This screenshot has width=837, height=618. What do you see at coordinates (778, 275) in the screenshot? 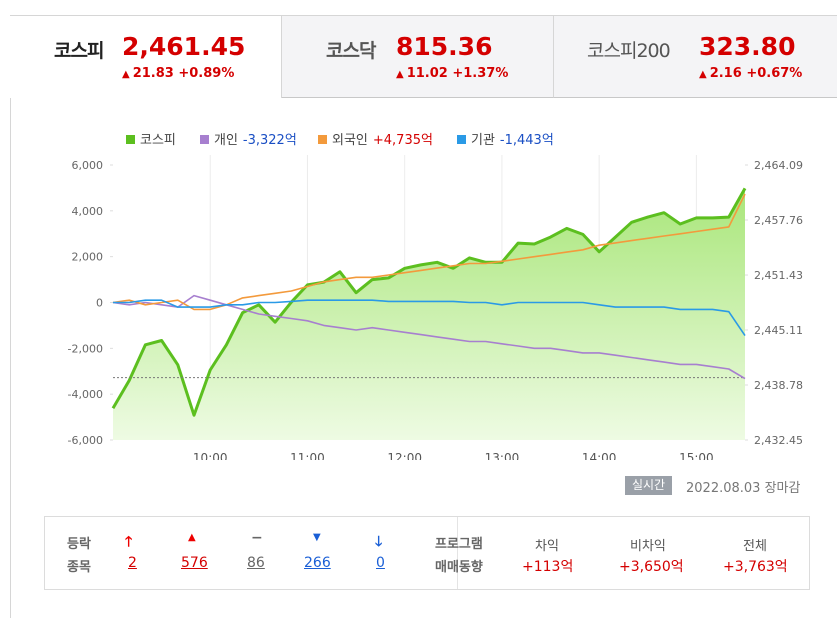
I see `y2-tick-label: 2,451.43` at bounding box center [778, 275].